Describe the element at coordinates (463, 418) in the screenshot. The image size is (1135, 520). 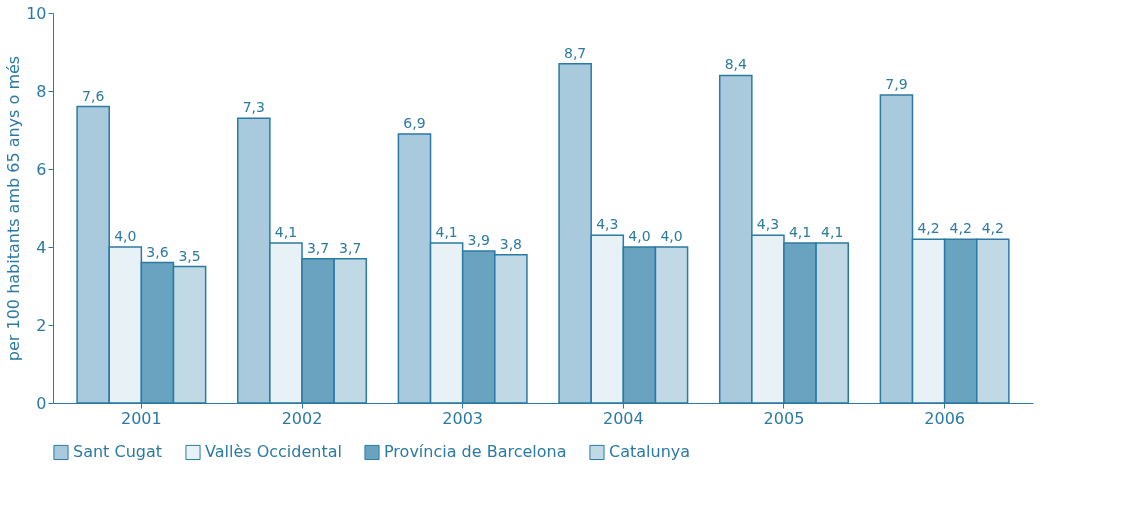
I see `x-tick-label: 2003` at that location.